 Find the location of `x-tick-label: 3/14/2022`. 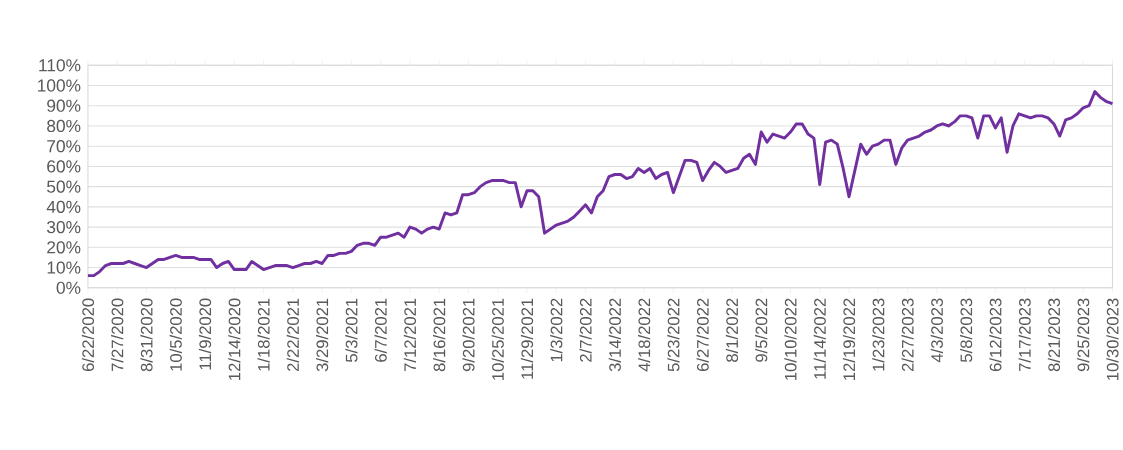

x-tick-label: 3/14/2022 is located at coordinates (614, 335).